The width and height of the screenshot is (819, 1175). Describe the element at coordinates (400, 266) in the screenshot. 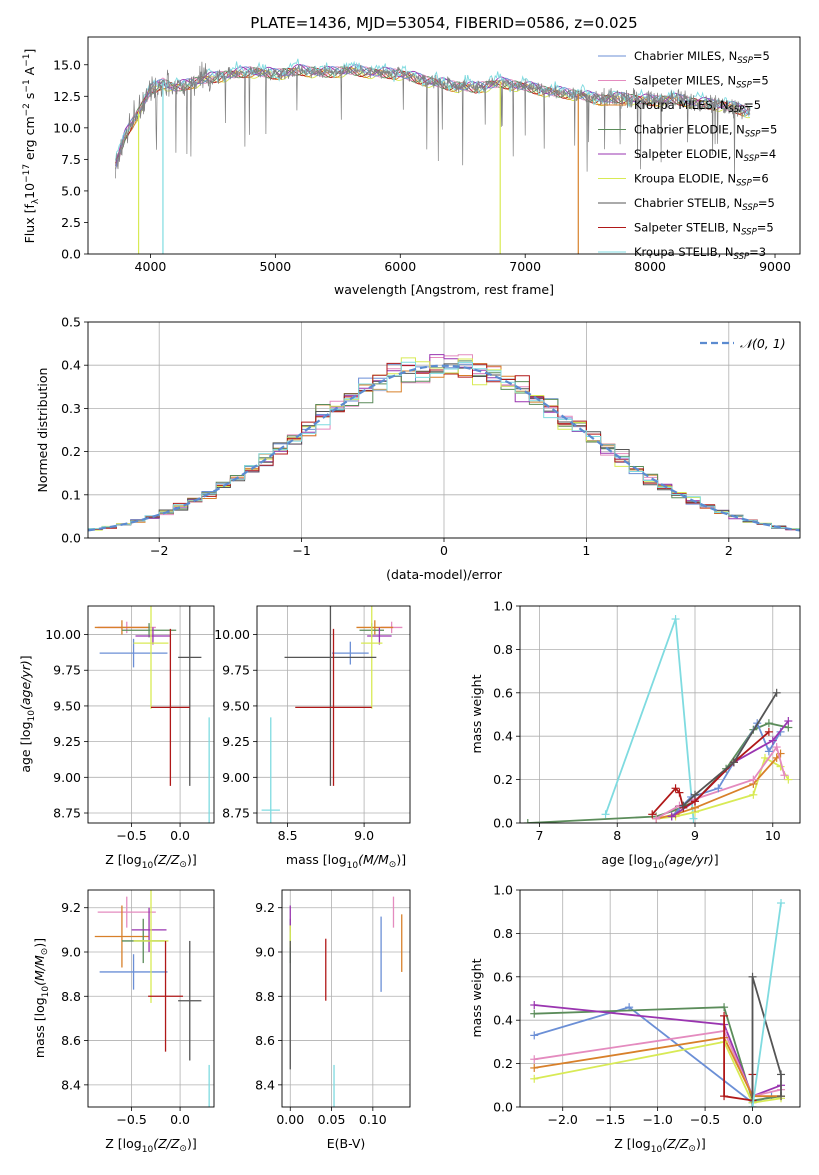

I see `x-tick-label: 6000` at that location.